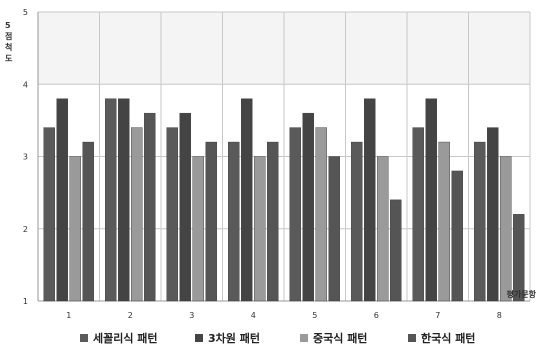  Describe the element at coordinates (25, 12) in the screenshot. I see `y-tick-label: 5` at that location.